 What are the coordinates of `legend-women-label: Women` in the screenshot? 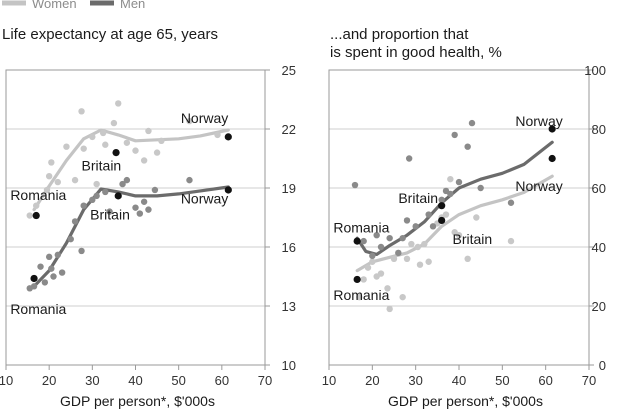 It's located at (54, 5).